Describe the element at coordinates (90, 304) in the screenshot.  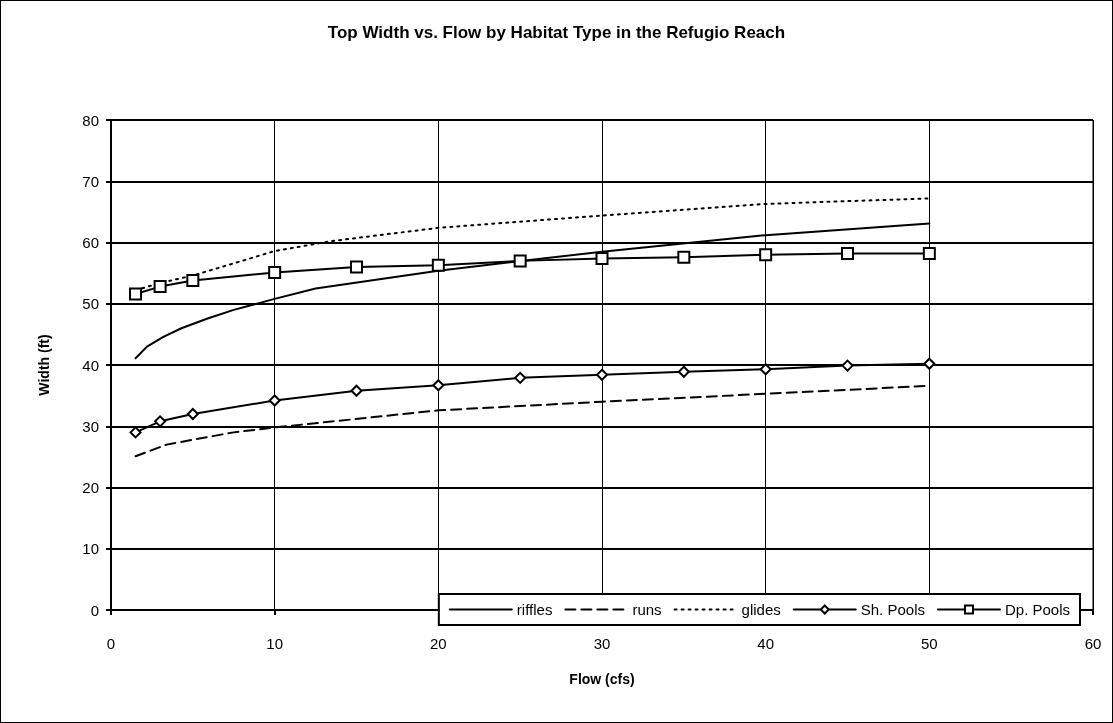
I see `y-tick-label: 50` at that location.